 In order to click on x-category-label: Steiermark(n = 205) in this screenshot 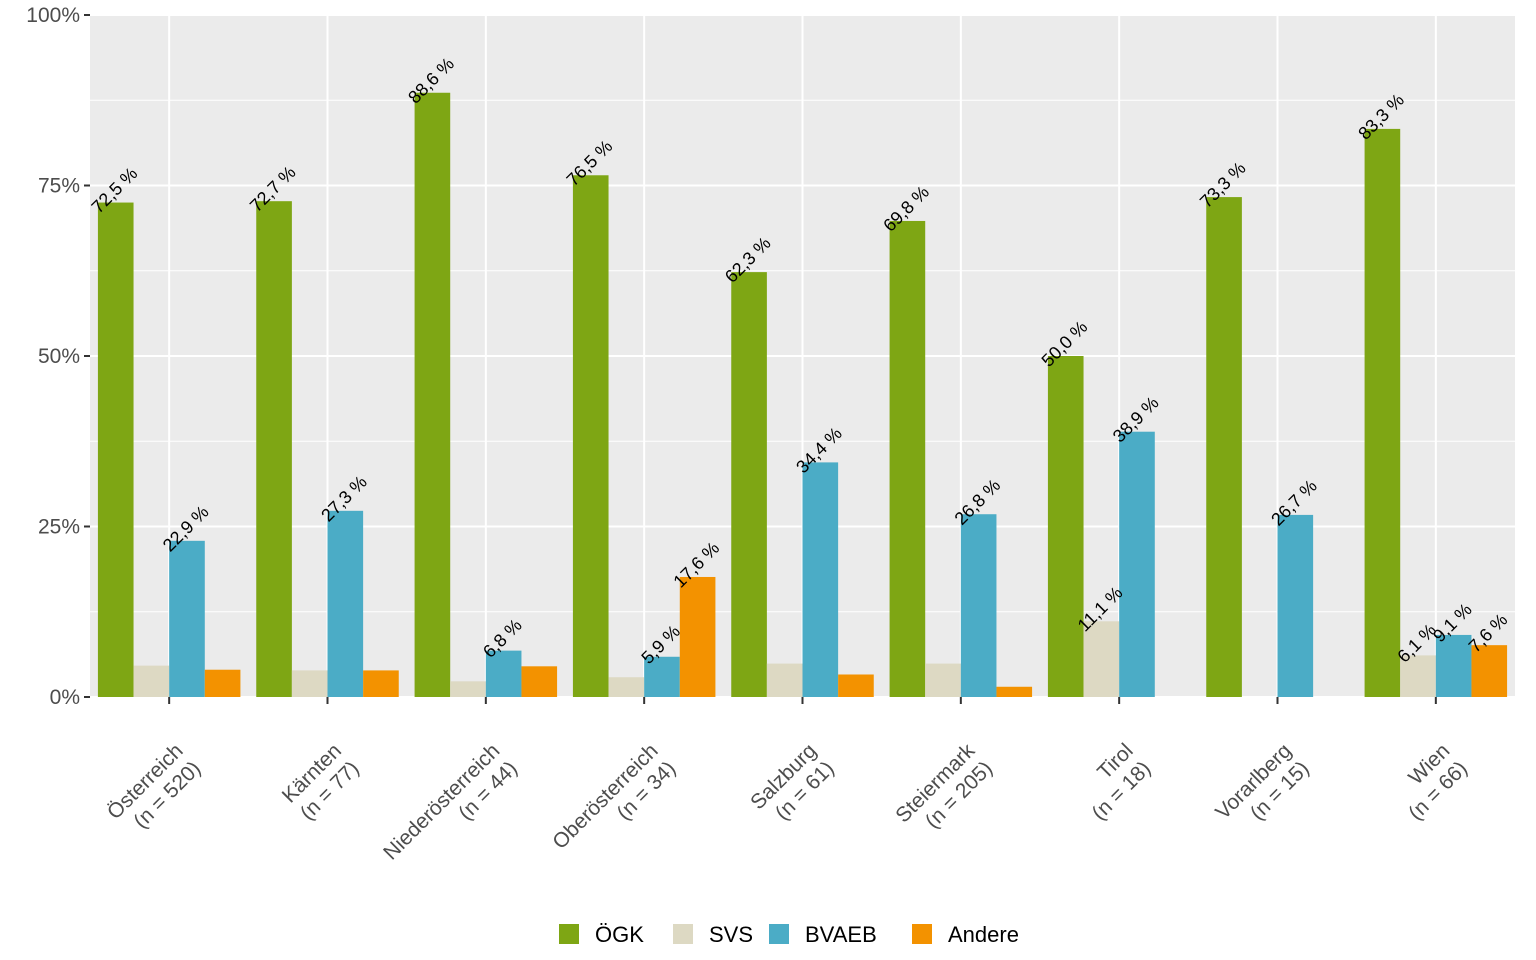, I will do `click(944, 792)`.